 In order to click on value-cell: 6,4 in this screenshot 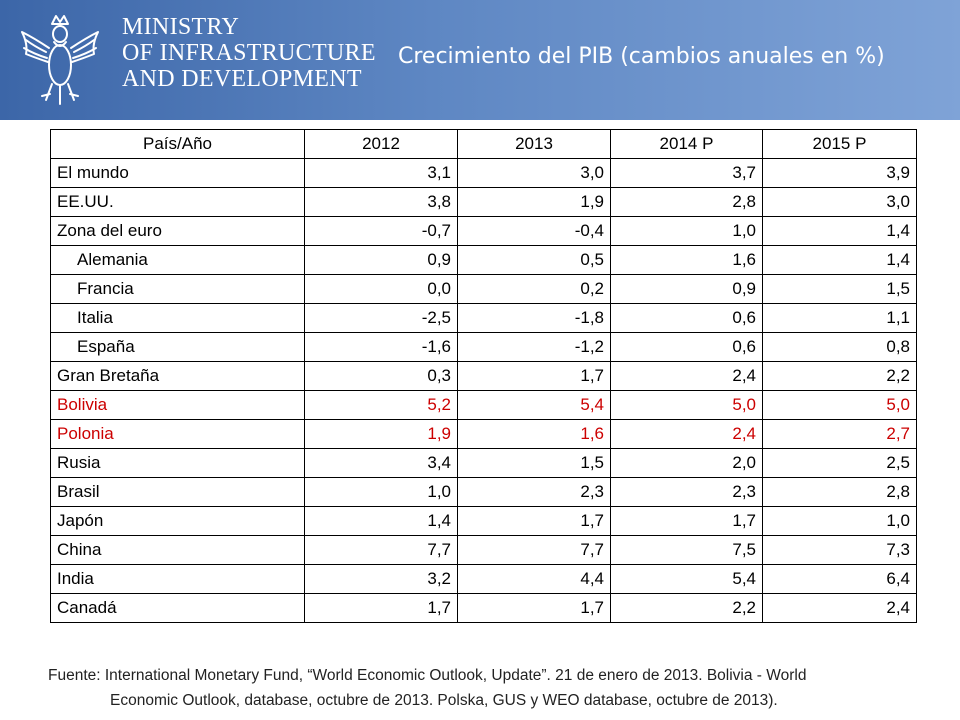, I will do `click(839, 579)`.